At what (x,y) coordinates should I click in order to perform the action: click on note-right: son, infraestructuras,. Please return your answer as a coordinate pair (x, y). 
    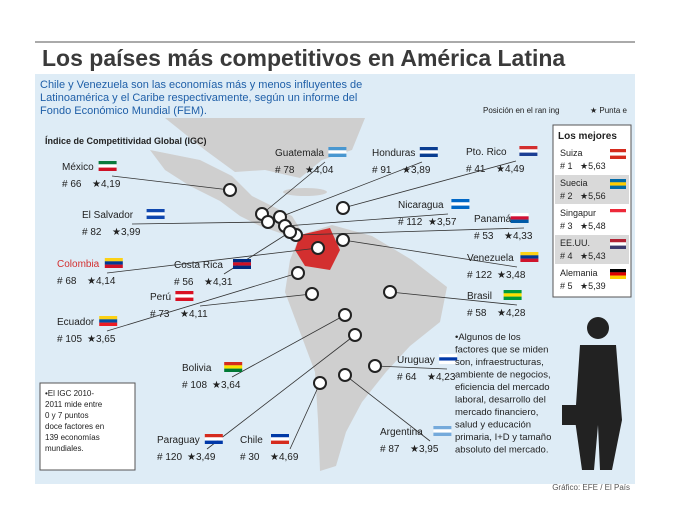
    Looking at the image, I should click on (499, 362).